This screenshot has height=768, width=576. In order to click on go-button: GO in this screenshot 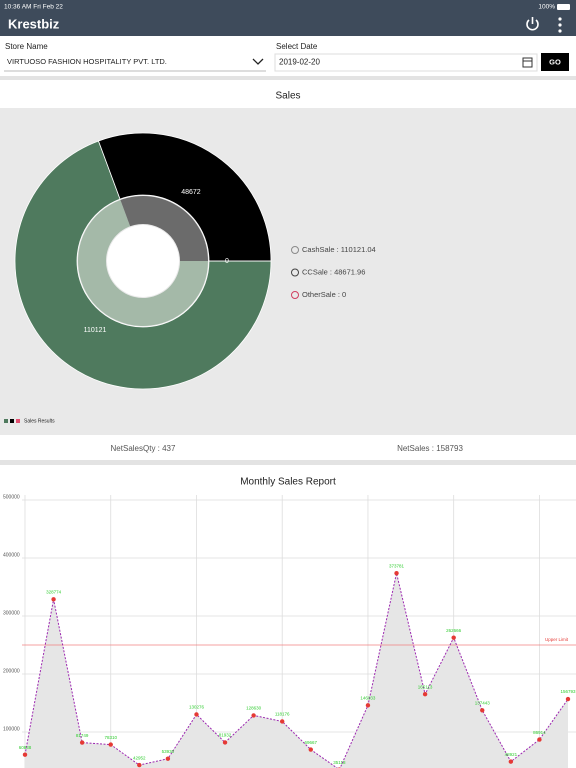, I will do `click(555, 62)`.